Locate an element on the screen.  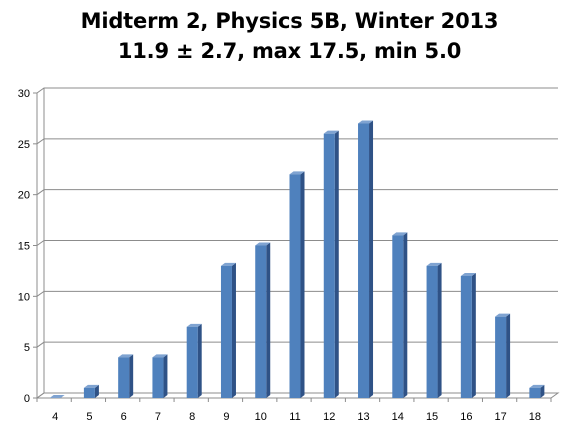
x-tick-labels: 4 5 6 7 8 9 10 11 12 13 14 15 16 17 18 is located at coordinates (296, 417).